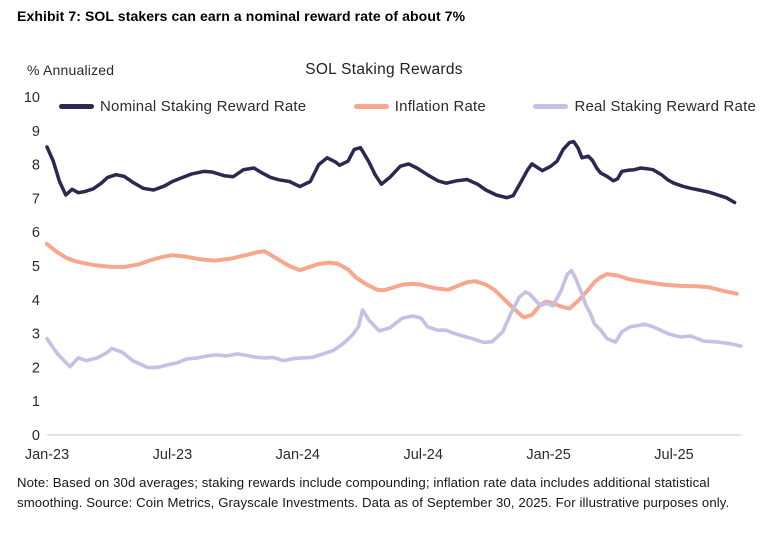 This screenshot has height=548, width=768. What do you see at coordinates (36, 368) in the screenshot?
I see `y-tick-label: 2` at bounding box center [36, 368].